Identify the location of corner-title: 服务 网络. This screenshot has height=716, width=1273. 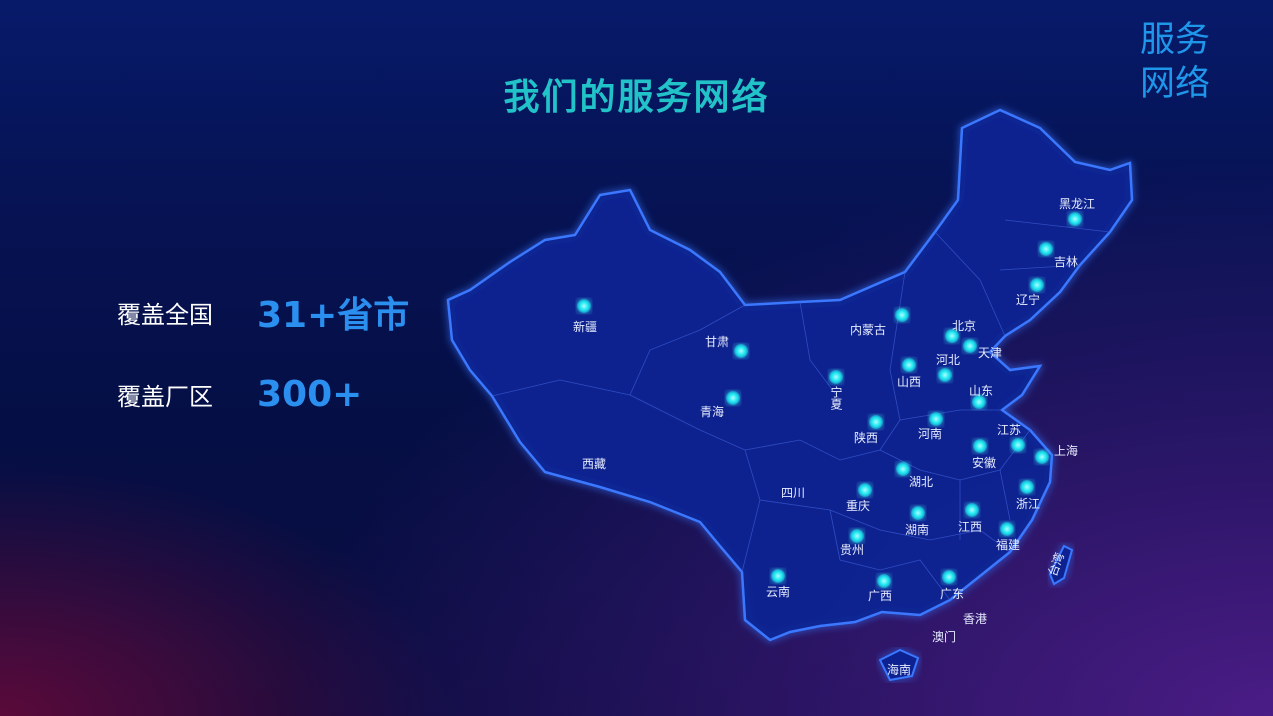
(1177, 62).